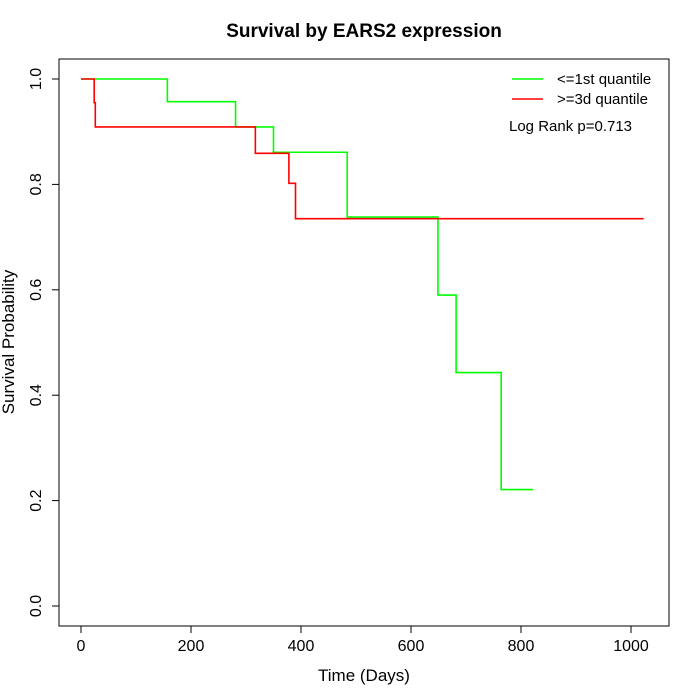  What do you see at coordinates (364, 31) in the screenshot?
I see `chart-title: Survival by EARS2 expression` at bounding box center [364, 31].